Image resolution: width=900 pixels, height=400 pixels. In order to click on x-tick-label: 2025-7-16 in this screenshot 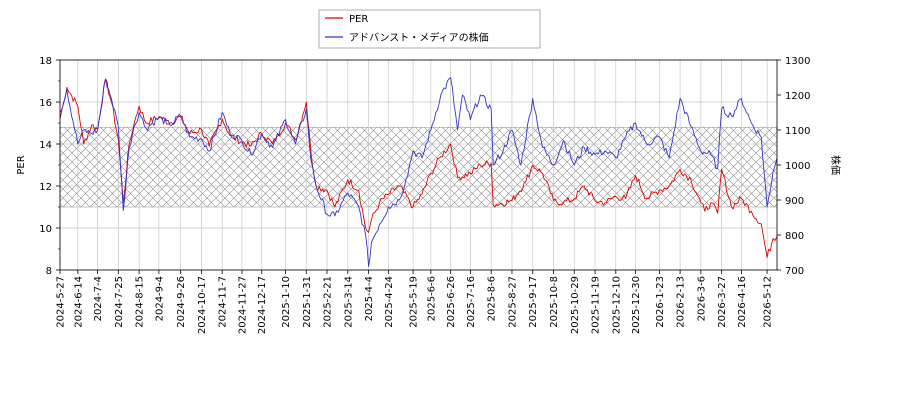, I will do `click(471, 302)`.